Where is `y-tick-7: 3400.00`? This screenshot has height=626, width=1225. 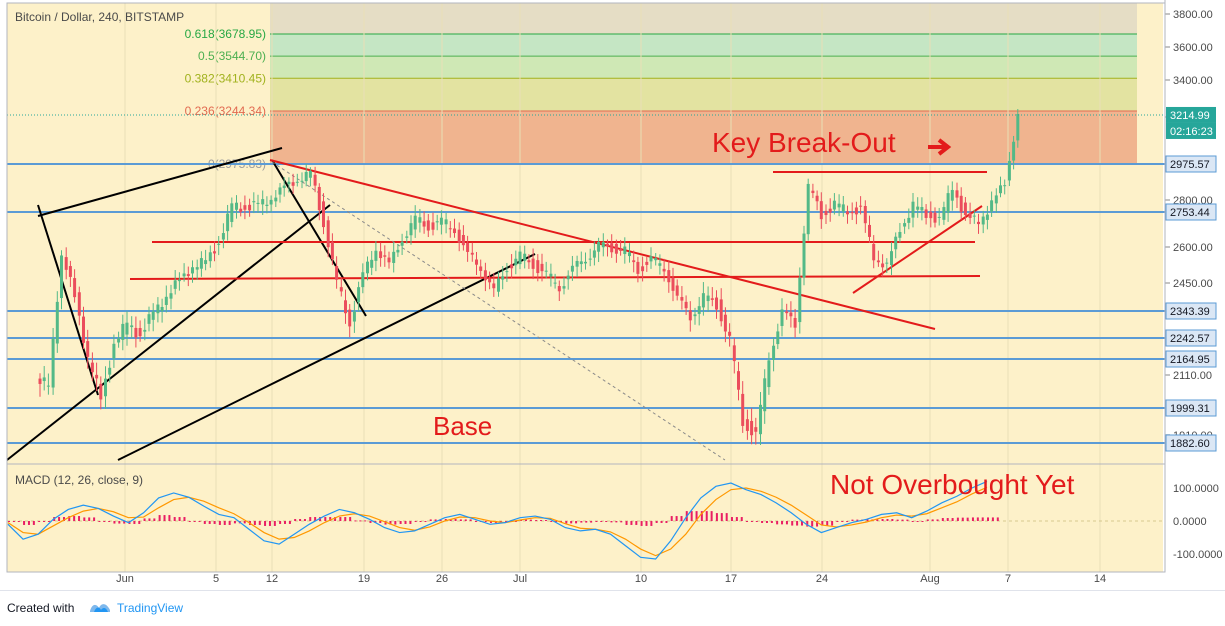
y-tick-7: 3400.00 is located at coordinates (1193, 81).